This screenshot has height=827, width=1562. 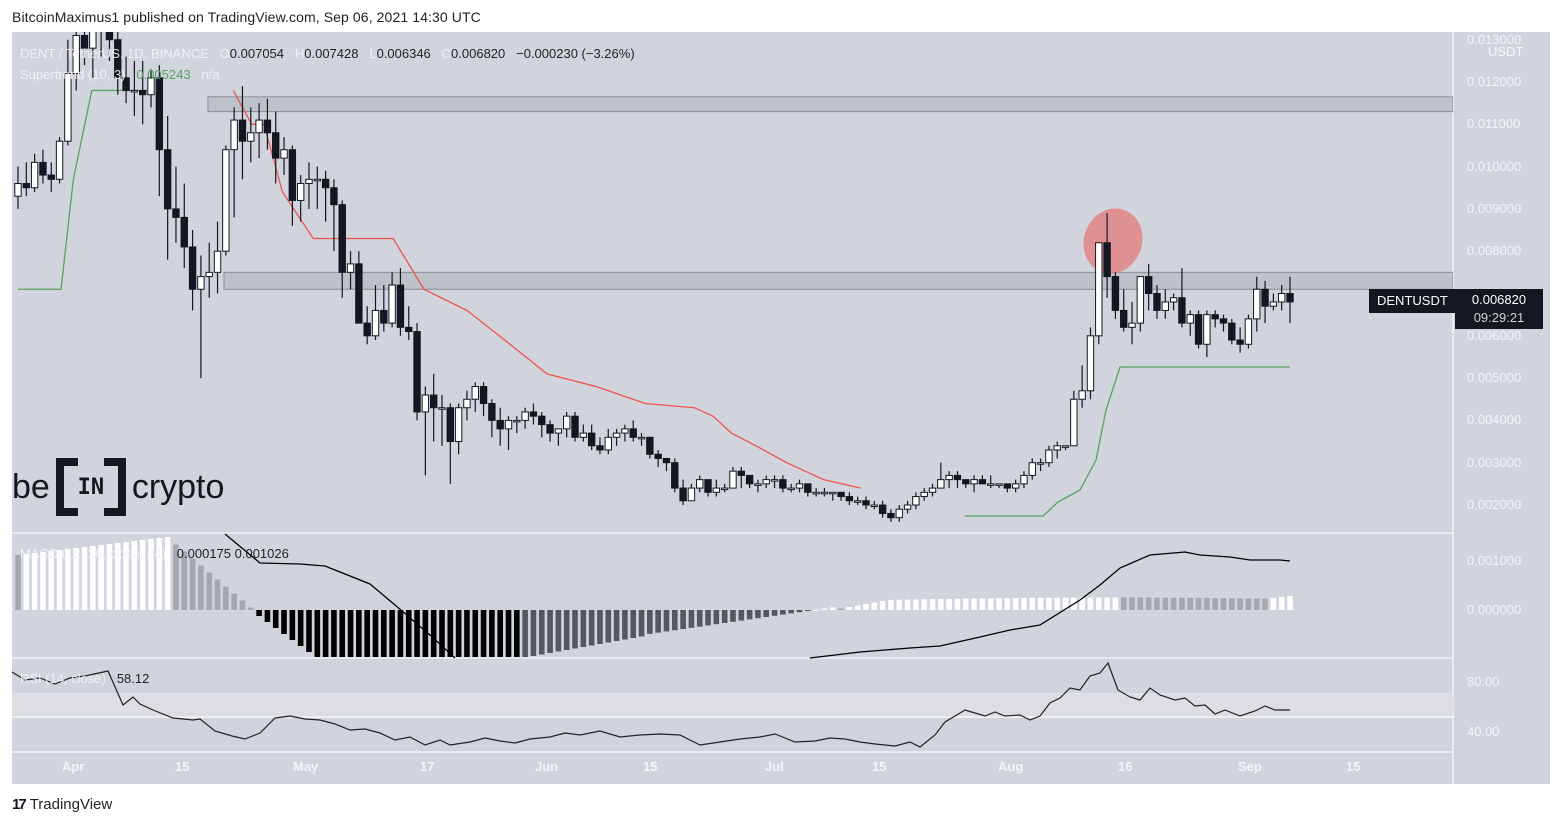 I want to click on resistance-zone-lower, so click(x=838, y=280).